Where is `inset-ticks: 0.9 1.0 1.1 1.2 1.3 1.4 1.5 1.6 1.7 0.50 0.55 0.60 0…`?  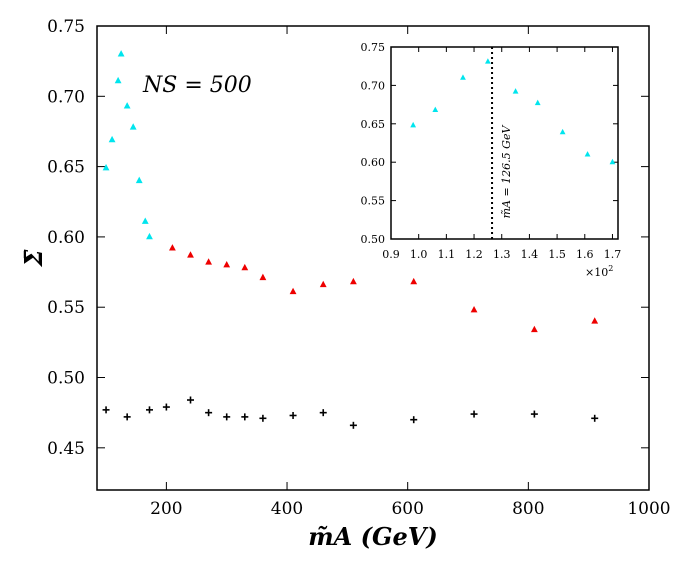
inset-ticks: 0.9 1.0 1.1 1.2 1.3 1.4 1.5 1.6 1.7 0.50 0.55 0.60 0… is located at coordinates (491, 151).